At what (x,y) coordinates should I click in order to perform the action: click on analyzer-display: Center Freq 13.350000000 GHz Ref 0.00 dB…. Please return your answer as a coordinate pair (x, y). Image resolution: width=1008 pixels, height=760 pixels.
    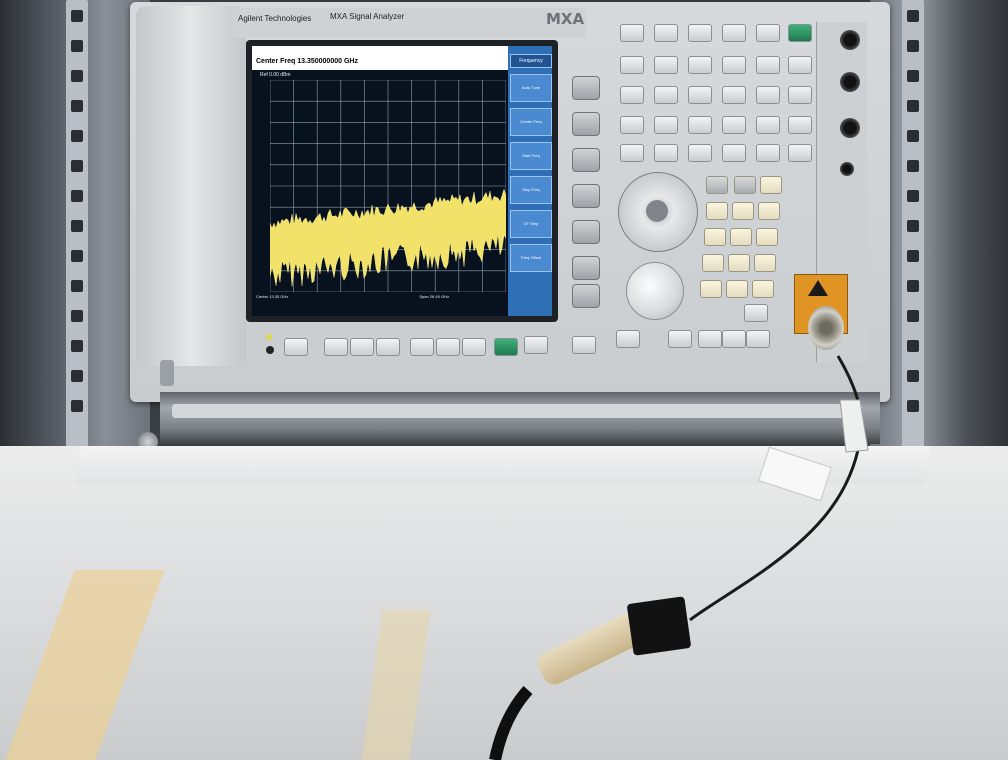
    Looking at the image, I should click on (402, 181).